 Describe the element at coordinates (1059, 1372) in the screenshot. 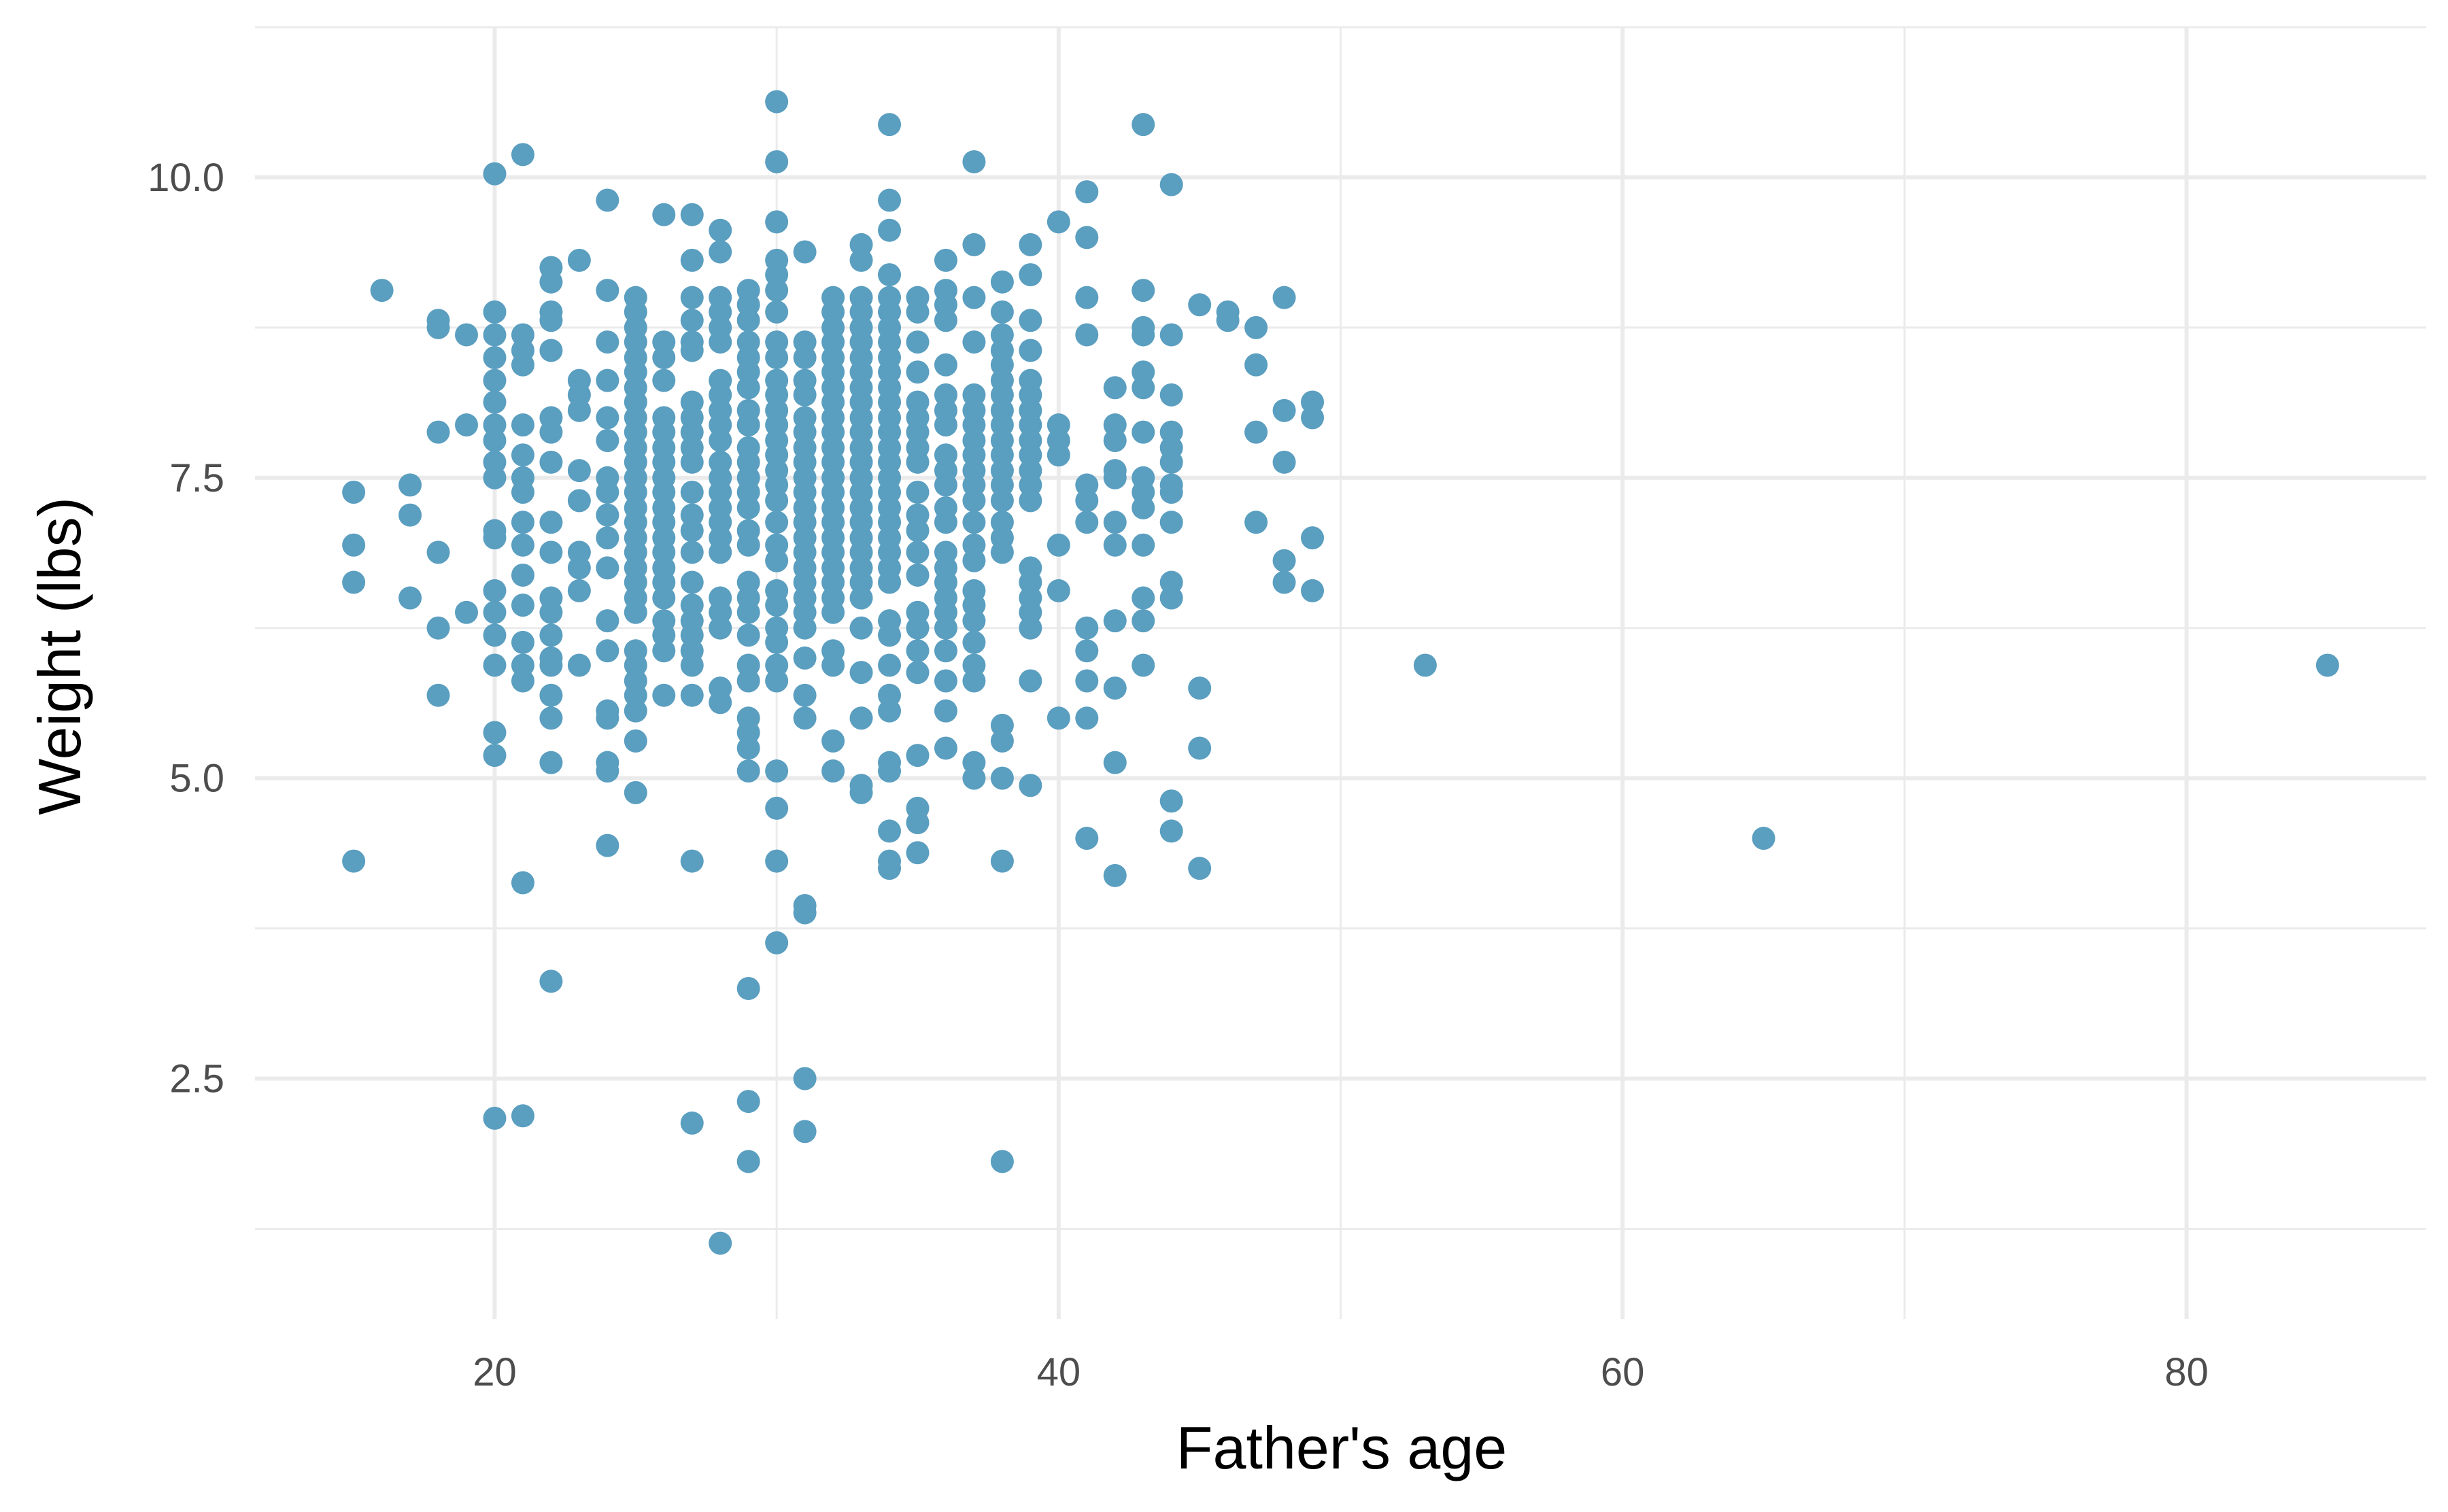

I see `x-tick-label: 40` at that location.